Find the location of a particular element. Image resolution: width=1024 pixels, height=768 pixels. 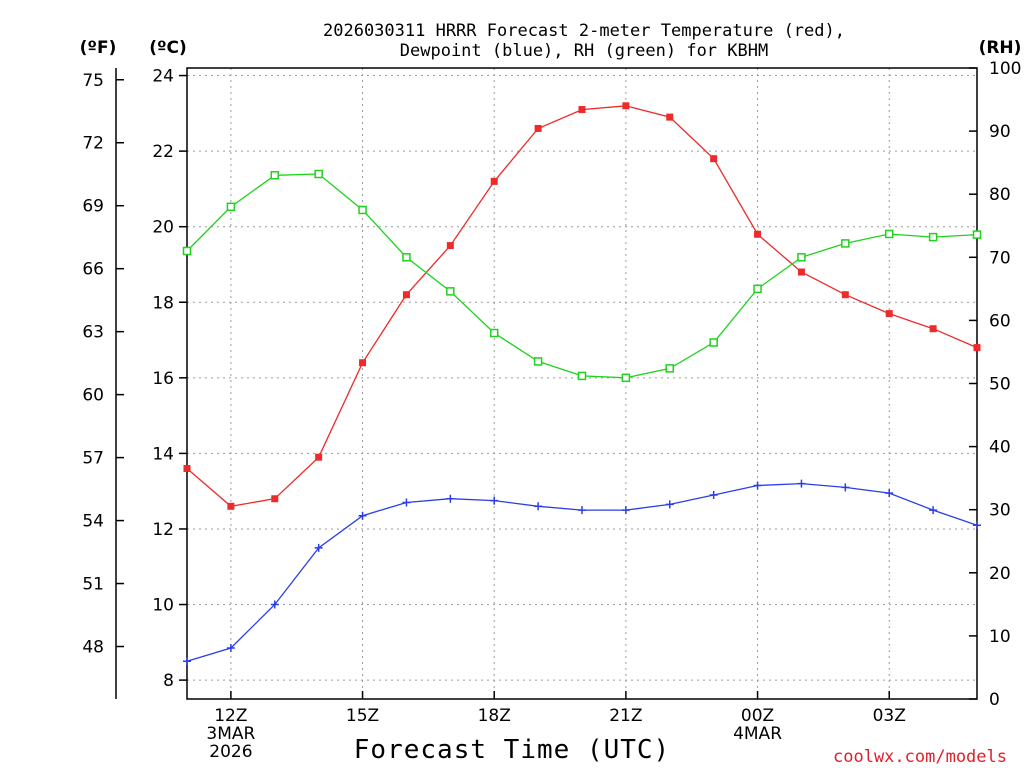

fahrenheit-tick-label: 72 is located at coordinates (93, 144).